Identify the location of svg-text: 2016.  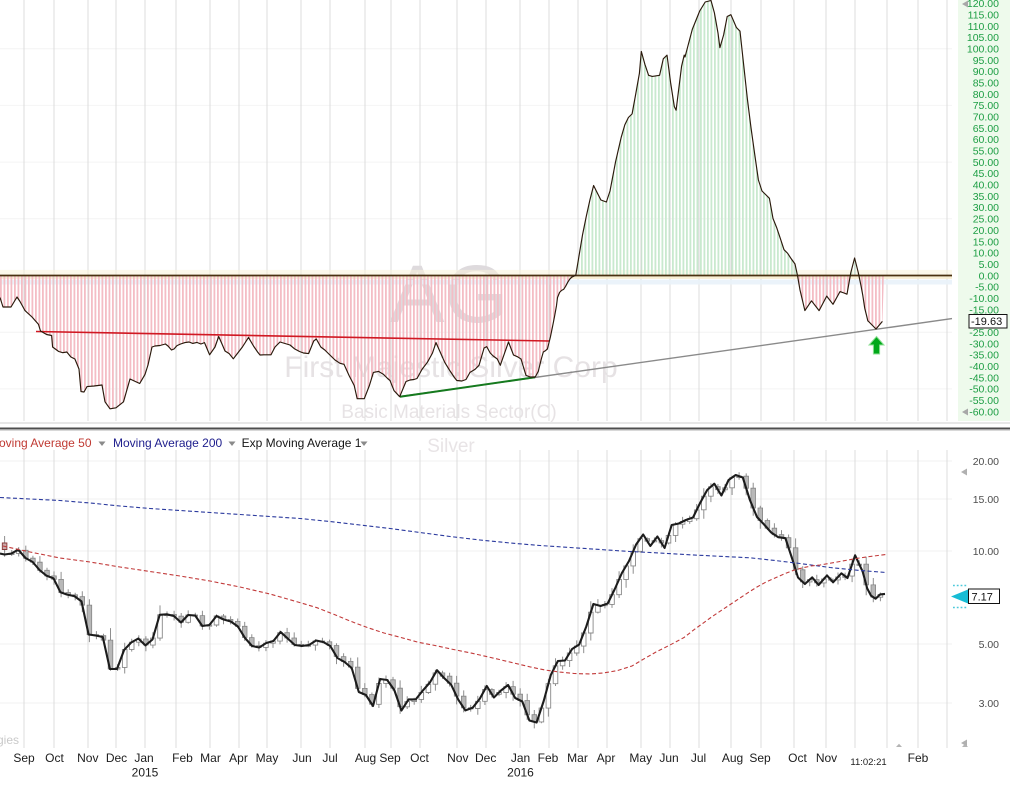
(520, 773).